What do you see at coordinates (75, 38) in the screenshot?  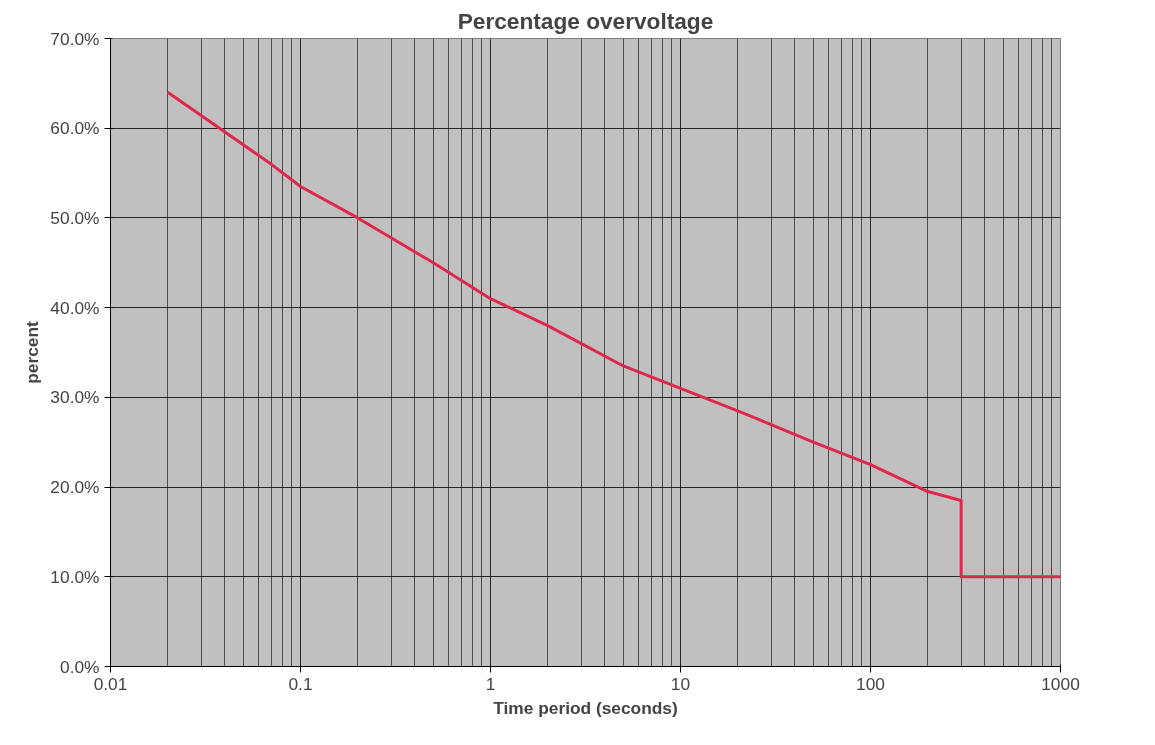 I see `y-tick-label: 70.0%` at bounding box center [75, 38].